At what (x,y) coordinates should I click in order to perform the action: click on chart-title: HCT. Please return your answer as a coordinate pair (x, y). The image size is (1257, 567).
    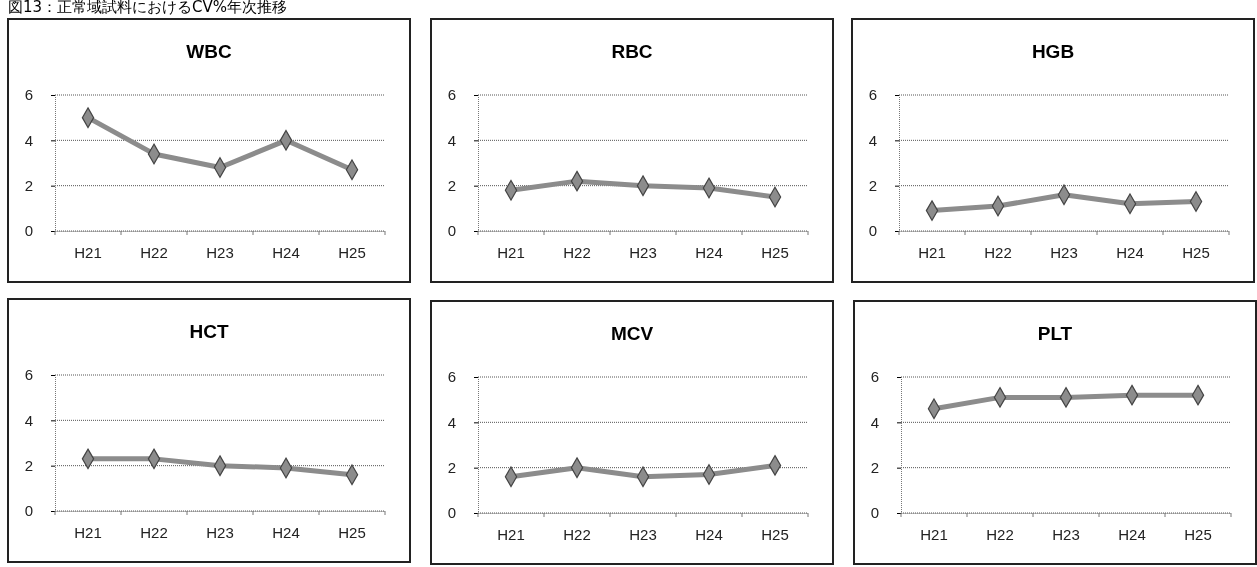
    Looking at the image, I should click on (209, 331).